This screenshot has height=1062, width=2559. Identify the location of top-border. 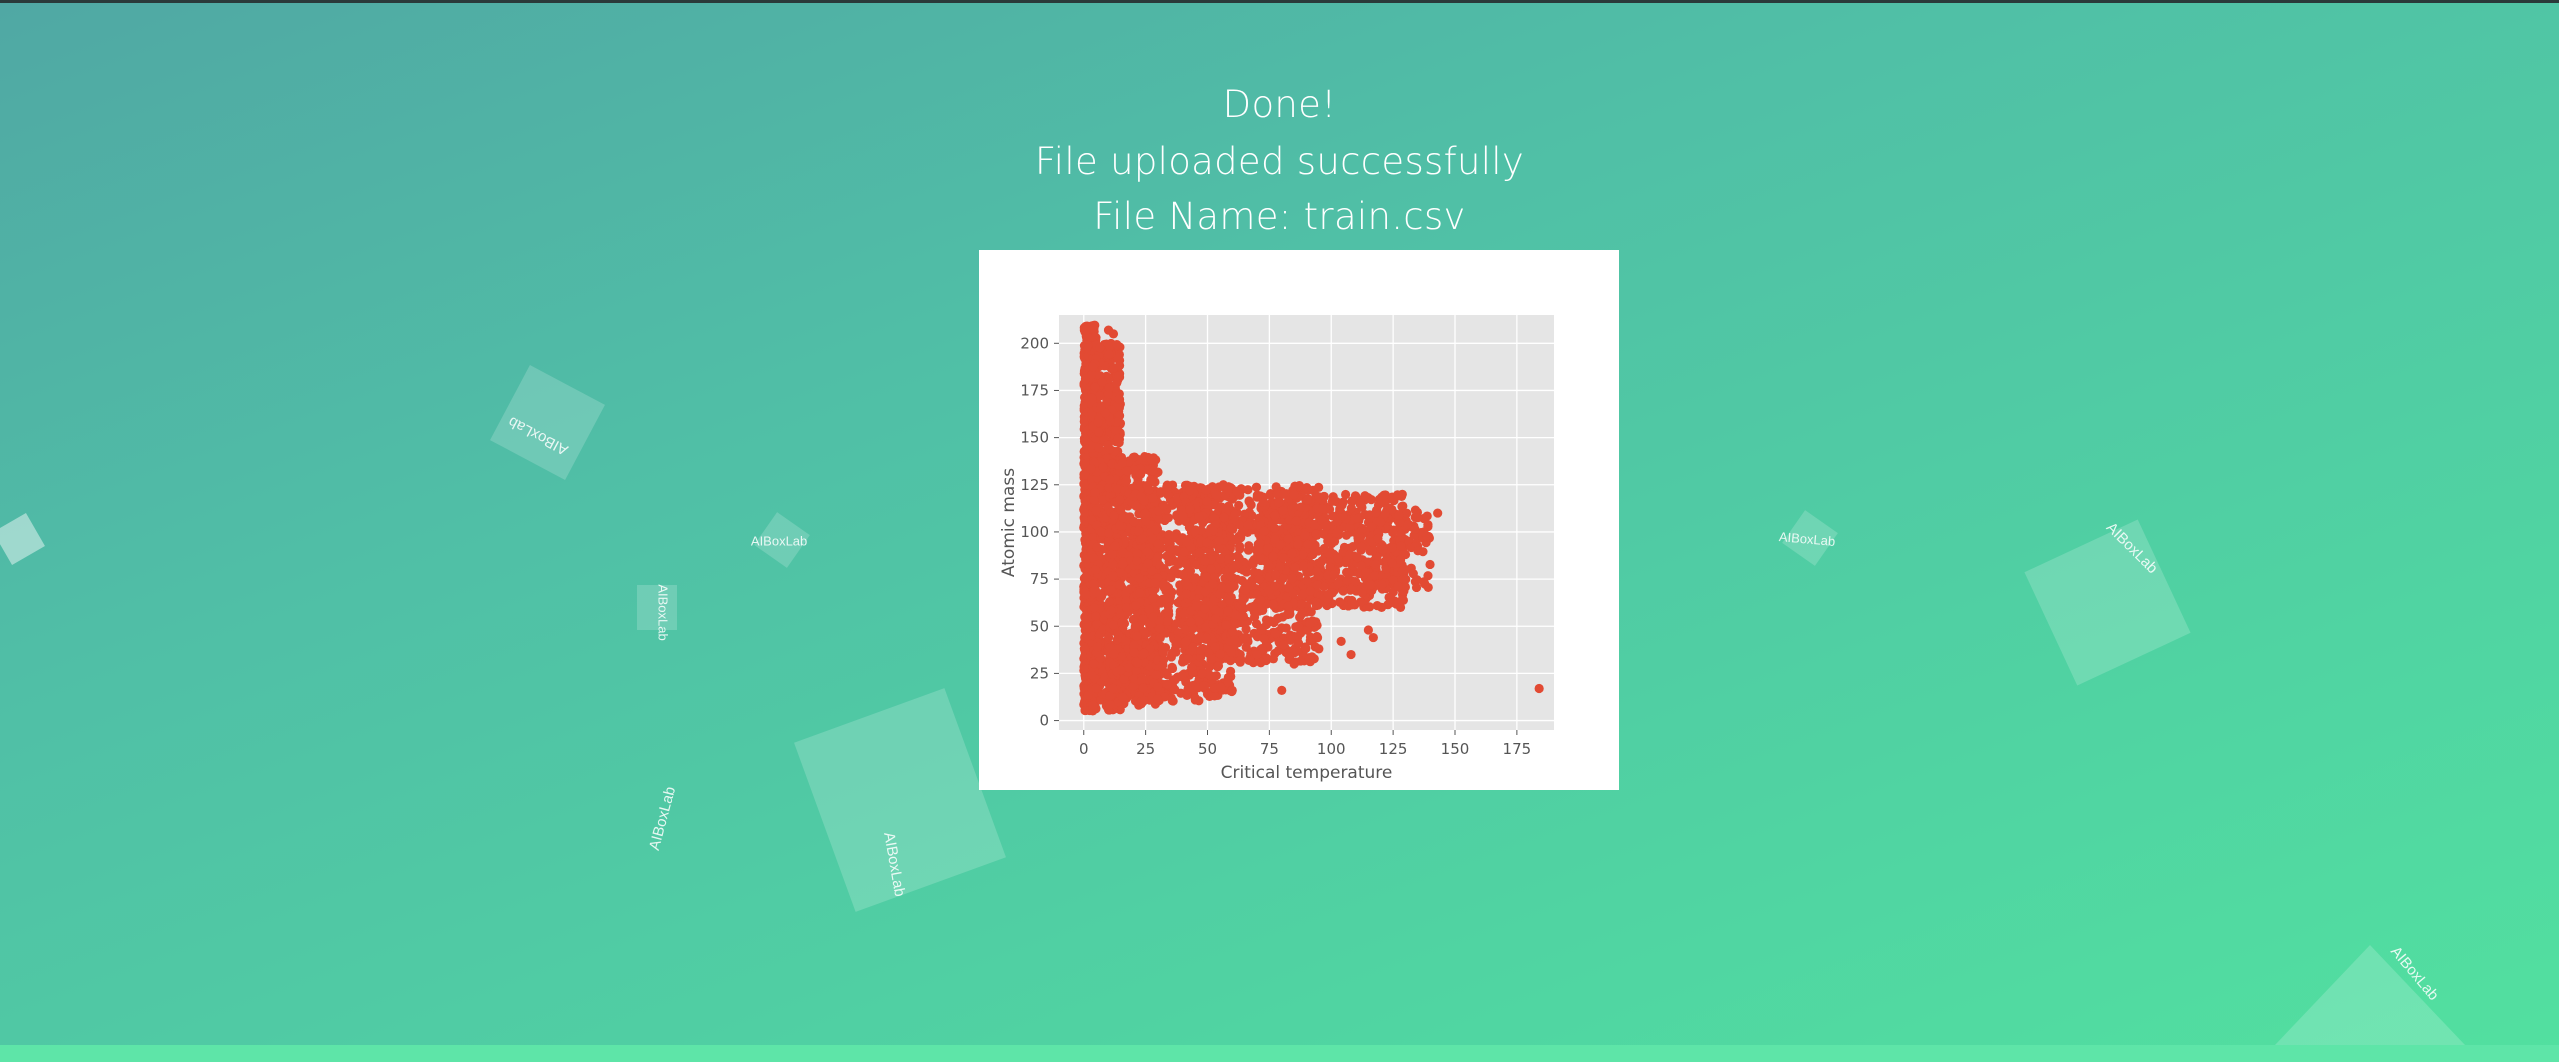
(1279, 1).